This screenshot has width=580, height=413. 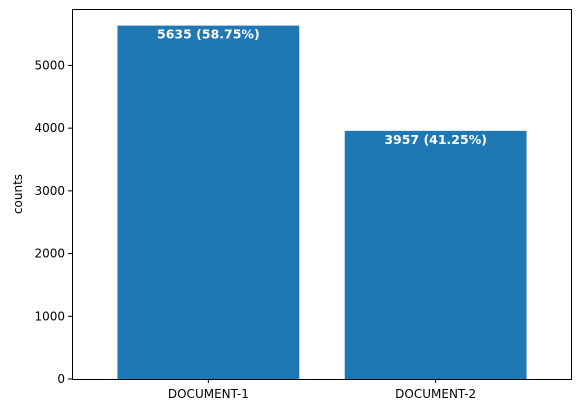 I want to click on bar-value-label: 3957 (41.25%), so click(x=435, y=139).